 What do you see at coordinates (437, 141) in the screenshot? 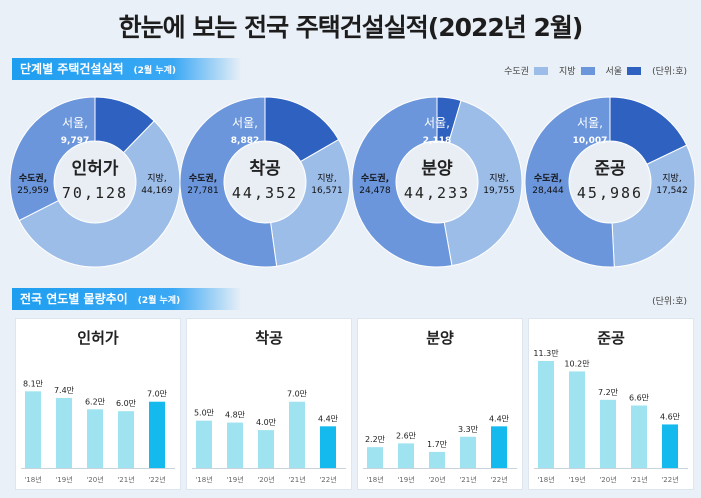
I see `donut-value-seoul: 2,118` at bounding box center [437, 141].